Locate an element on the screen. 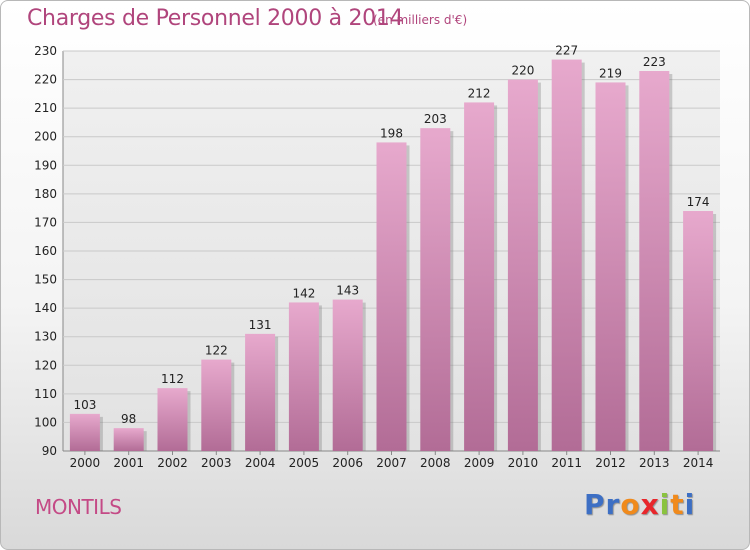 The height and width of the screenshot is (550, 750). bar-value-label: 112 is located at coordinates (172, 379).